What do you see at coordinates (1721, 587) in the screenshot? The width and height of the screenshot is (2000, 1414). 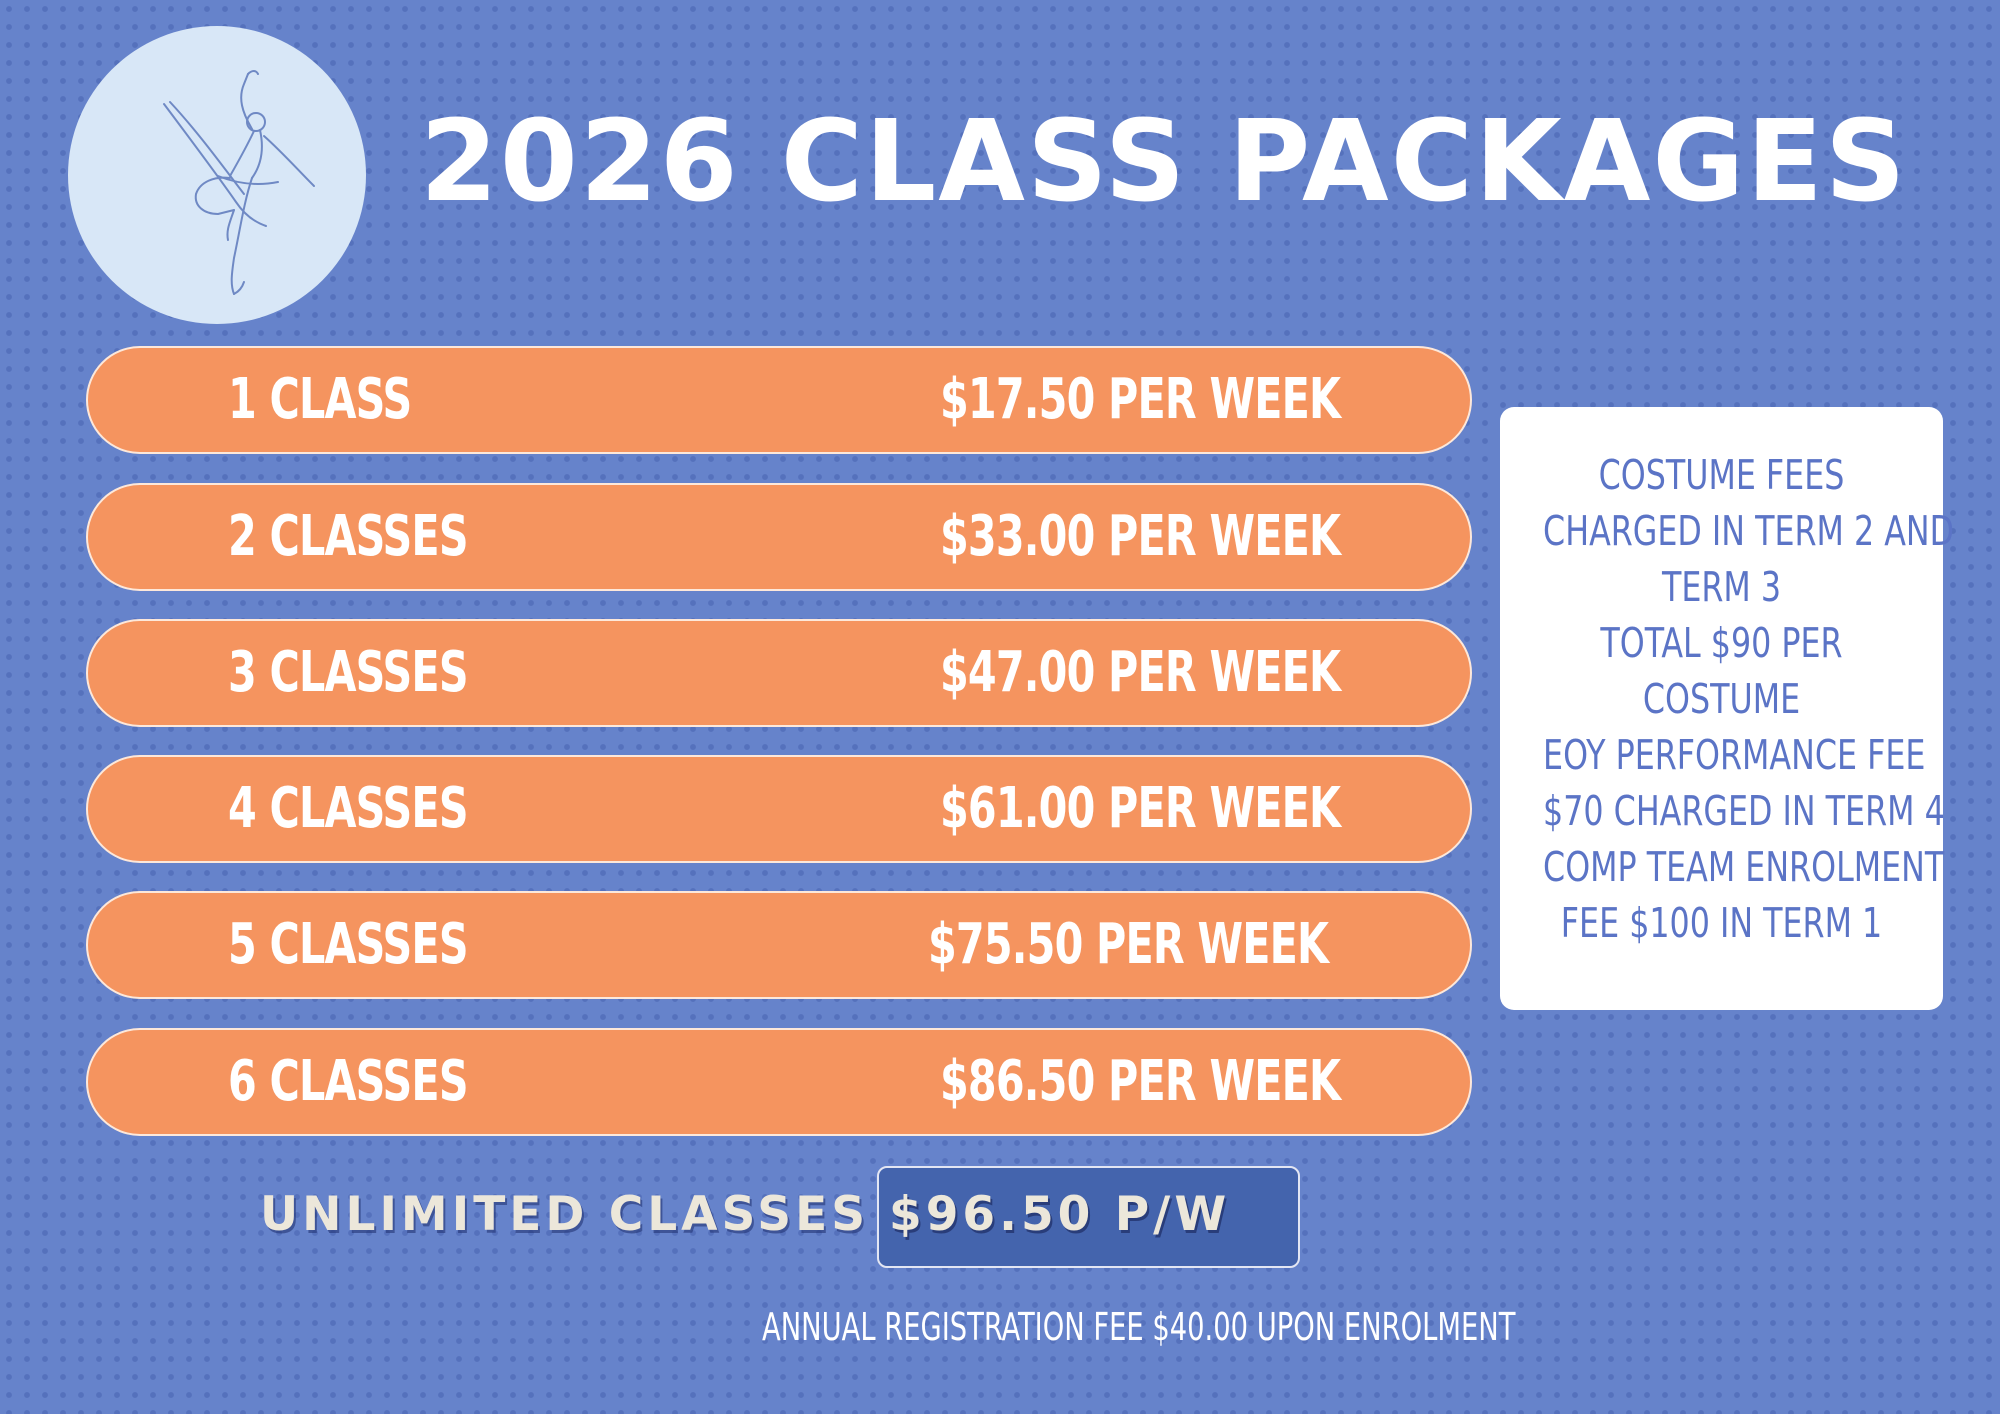 I see `fees-line: TERM 3` at bounding box center [1721, 587].